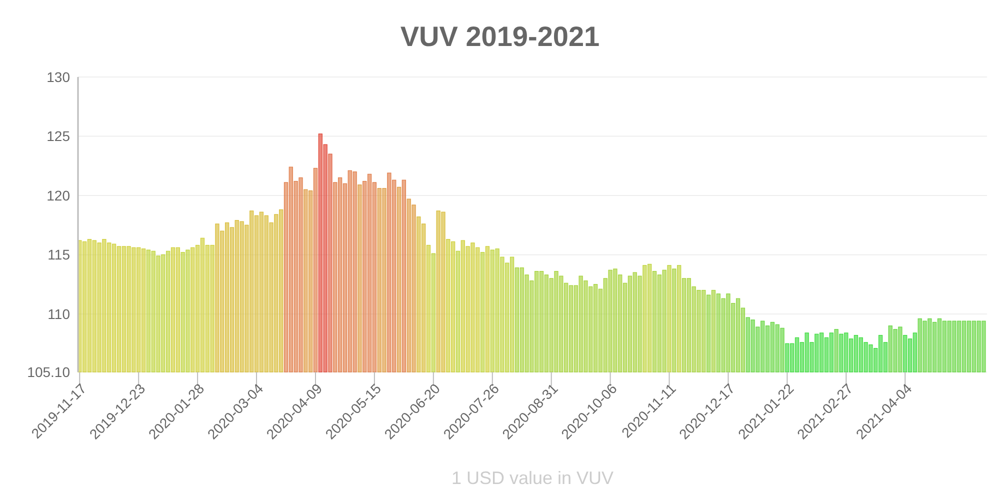 The width and height of the screenshot is (1000, 500). I want to click on y-tick-label: 115, so click(59, 254).